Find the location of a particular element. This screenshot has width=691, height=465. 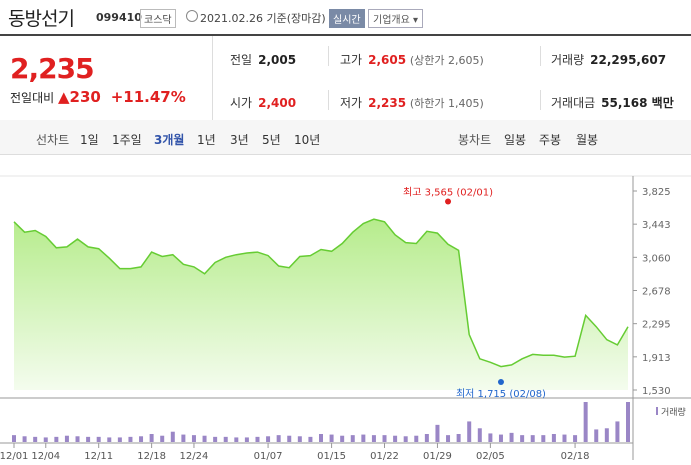

change-row: 전일대비 ▲230 +11.47% is located at coordinates (98, 97).